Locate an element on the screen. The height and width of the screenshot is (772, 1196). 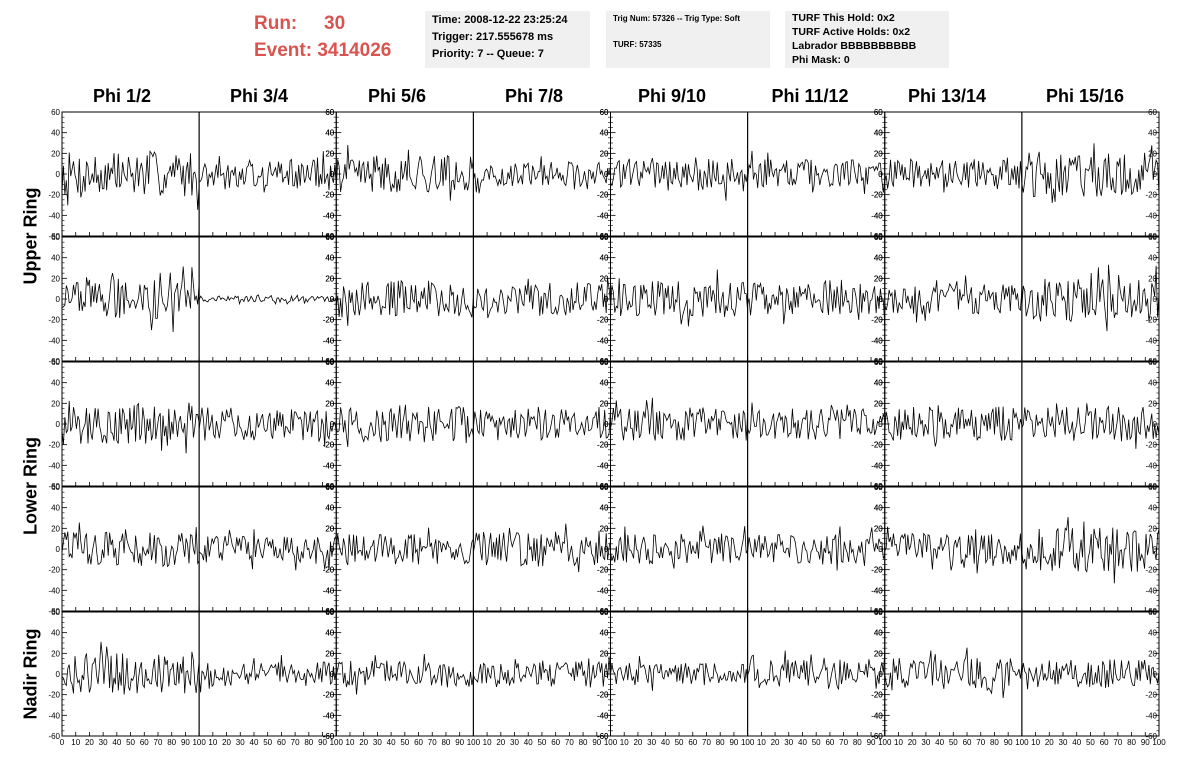
x-tick-label: 0 is located at coordinates (62, 742).